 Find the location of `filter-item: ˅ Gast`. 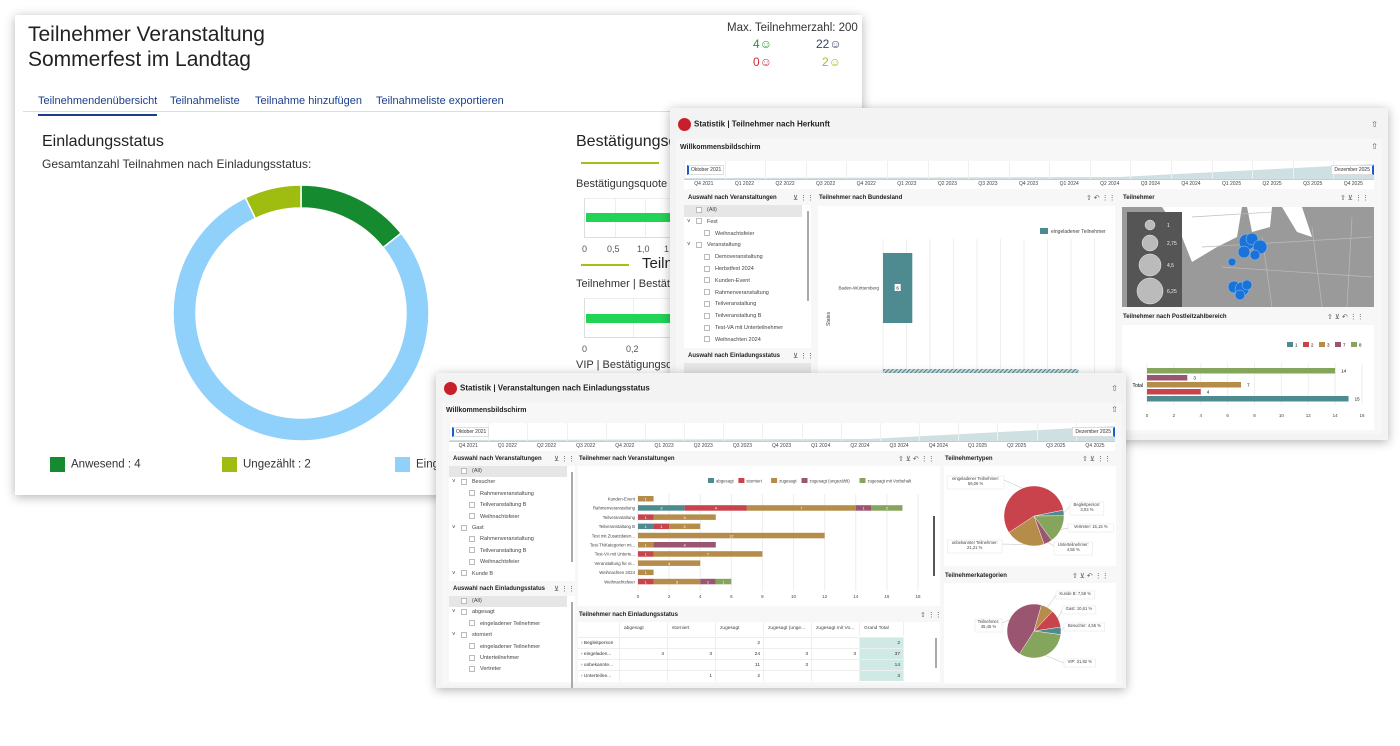

filter-item: ˅ Gast is located at coordinates (508, 528).